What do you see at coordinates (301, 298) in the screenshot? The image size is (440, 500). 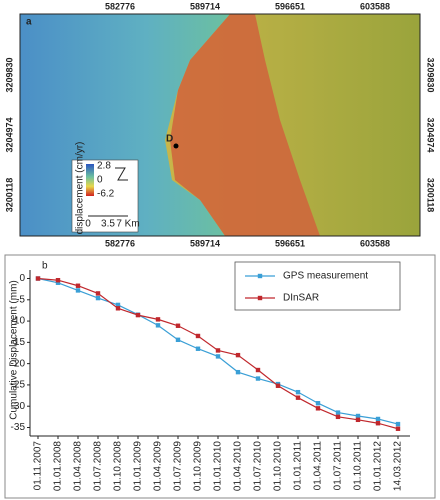 I see `legend-label: DInSAR` at bounding box center [301, 298].